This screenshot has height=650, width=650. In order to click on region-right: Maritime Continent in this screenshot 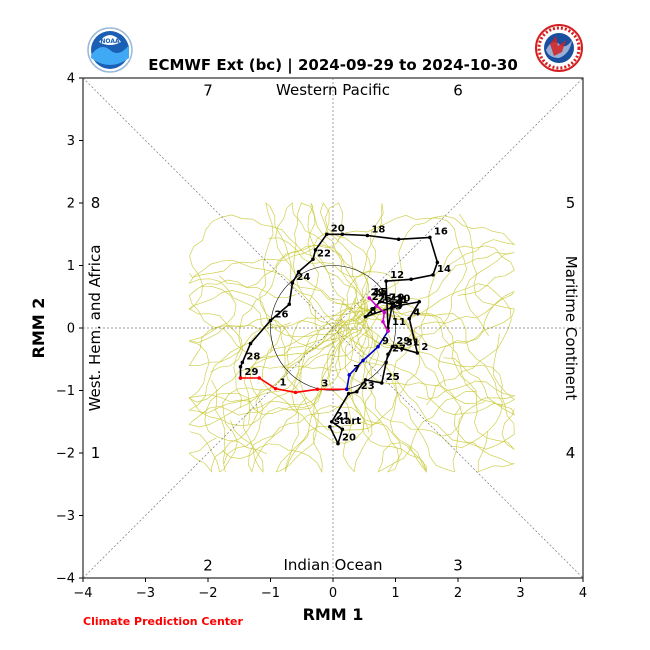, I will do `click(571, 328)`.